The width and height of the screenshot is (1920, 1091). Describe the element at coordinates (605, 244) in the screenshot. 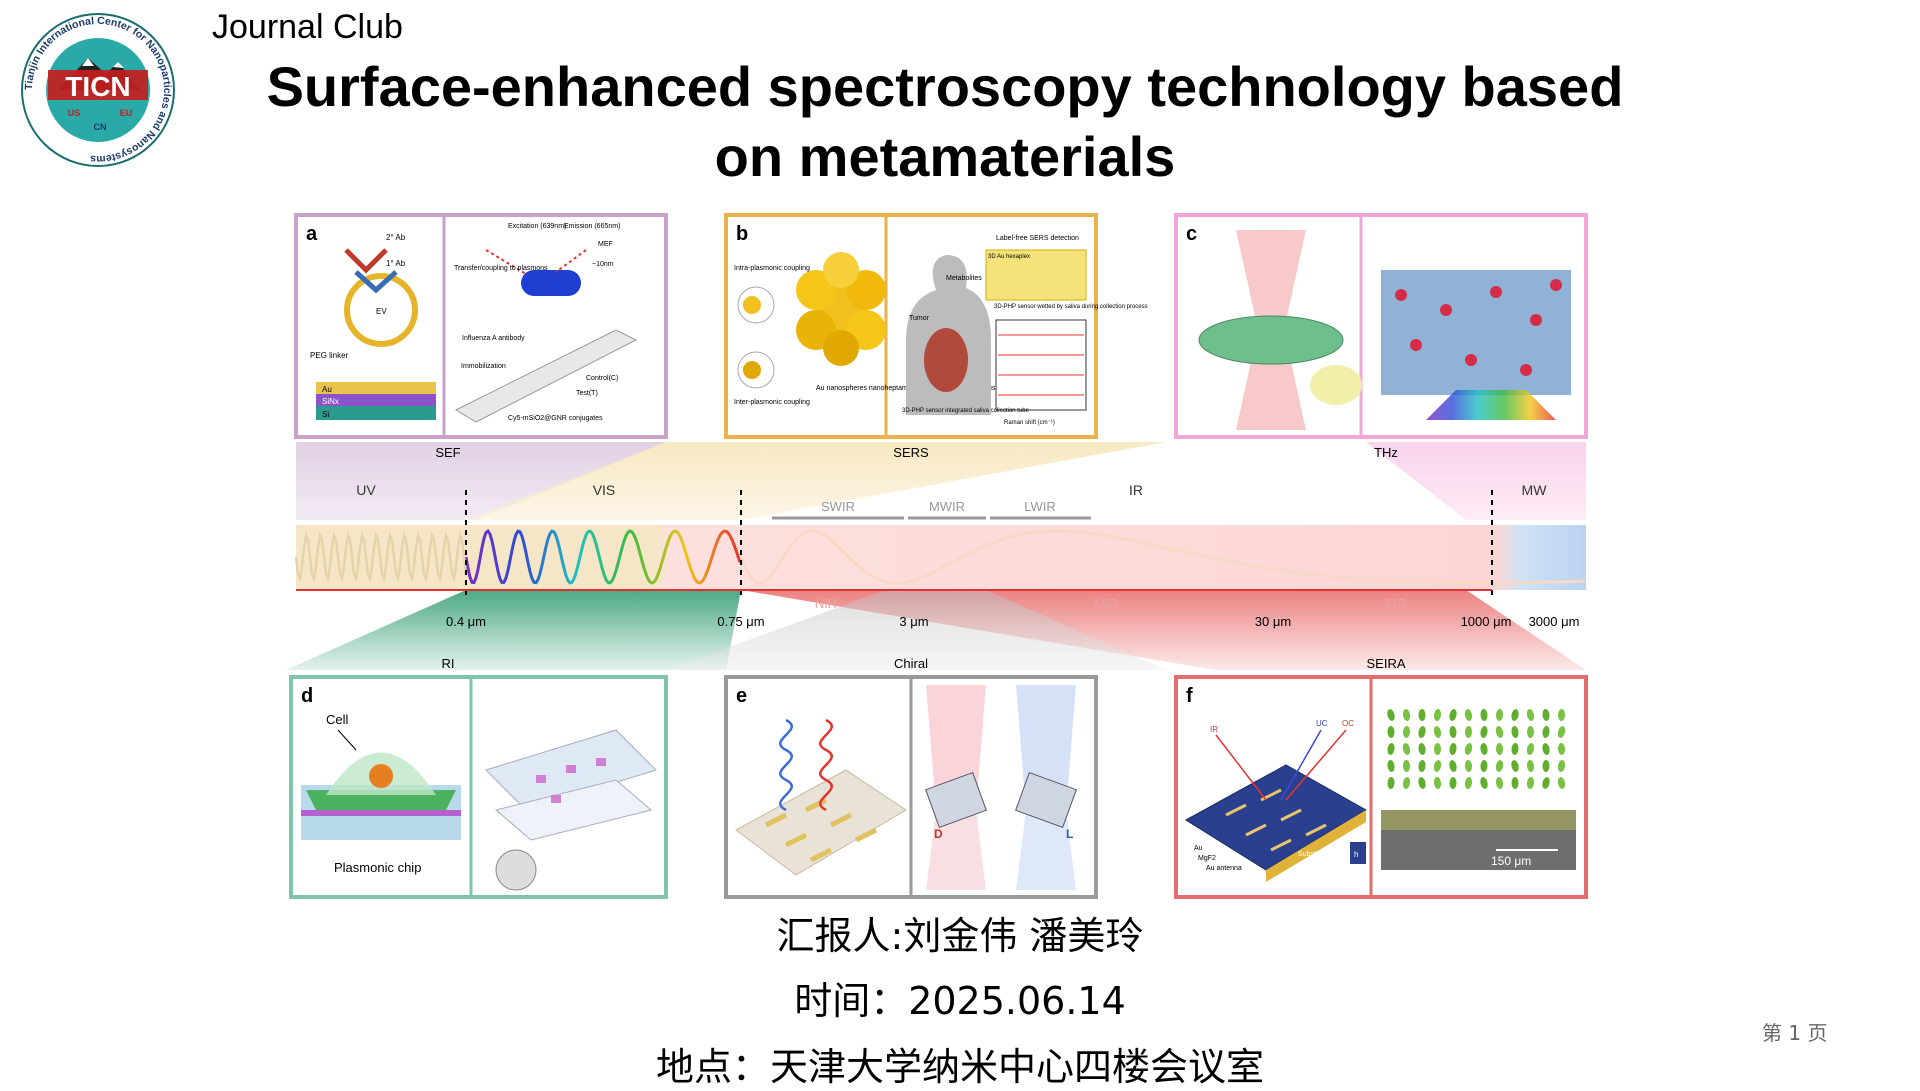

I see `label-mef: MEF` at that location.